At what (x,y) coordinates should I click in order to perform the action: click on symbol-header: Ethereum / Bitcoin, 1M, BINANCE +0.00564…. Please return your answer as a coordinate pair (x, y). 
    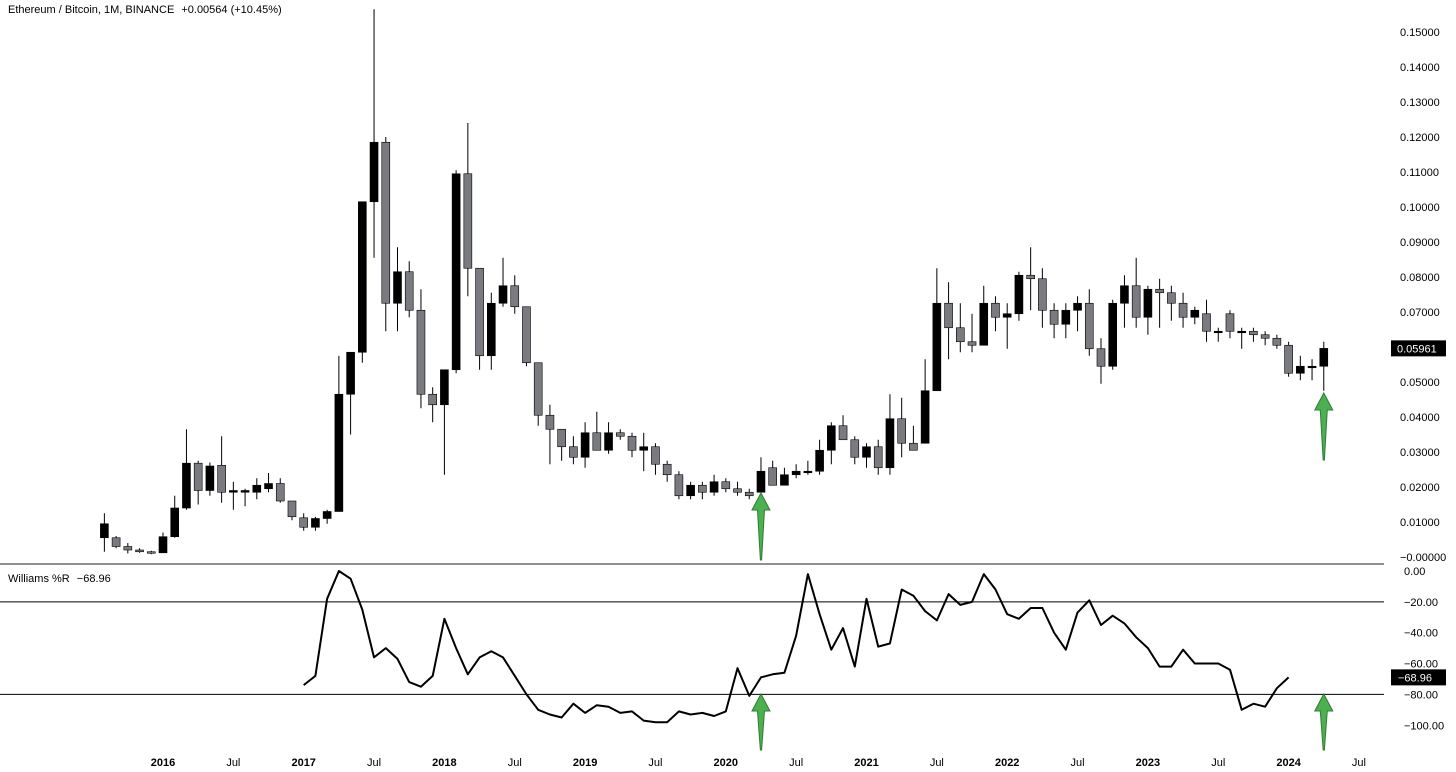
    Looking at the image, I should click on (147, 10).